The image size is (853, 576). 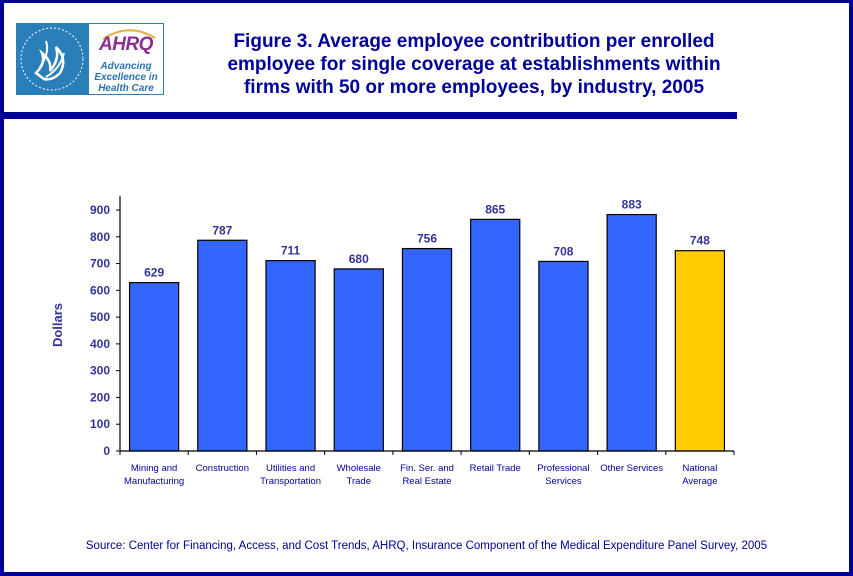 What do you see at coordinates (563, 481) in the screenshot?
I see `x-category-label: Services` at bounding box center [563, 481].